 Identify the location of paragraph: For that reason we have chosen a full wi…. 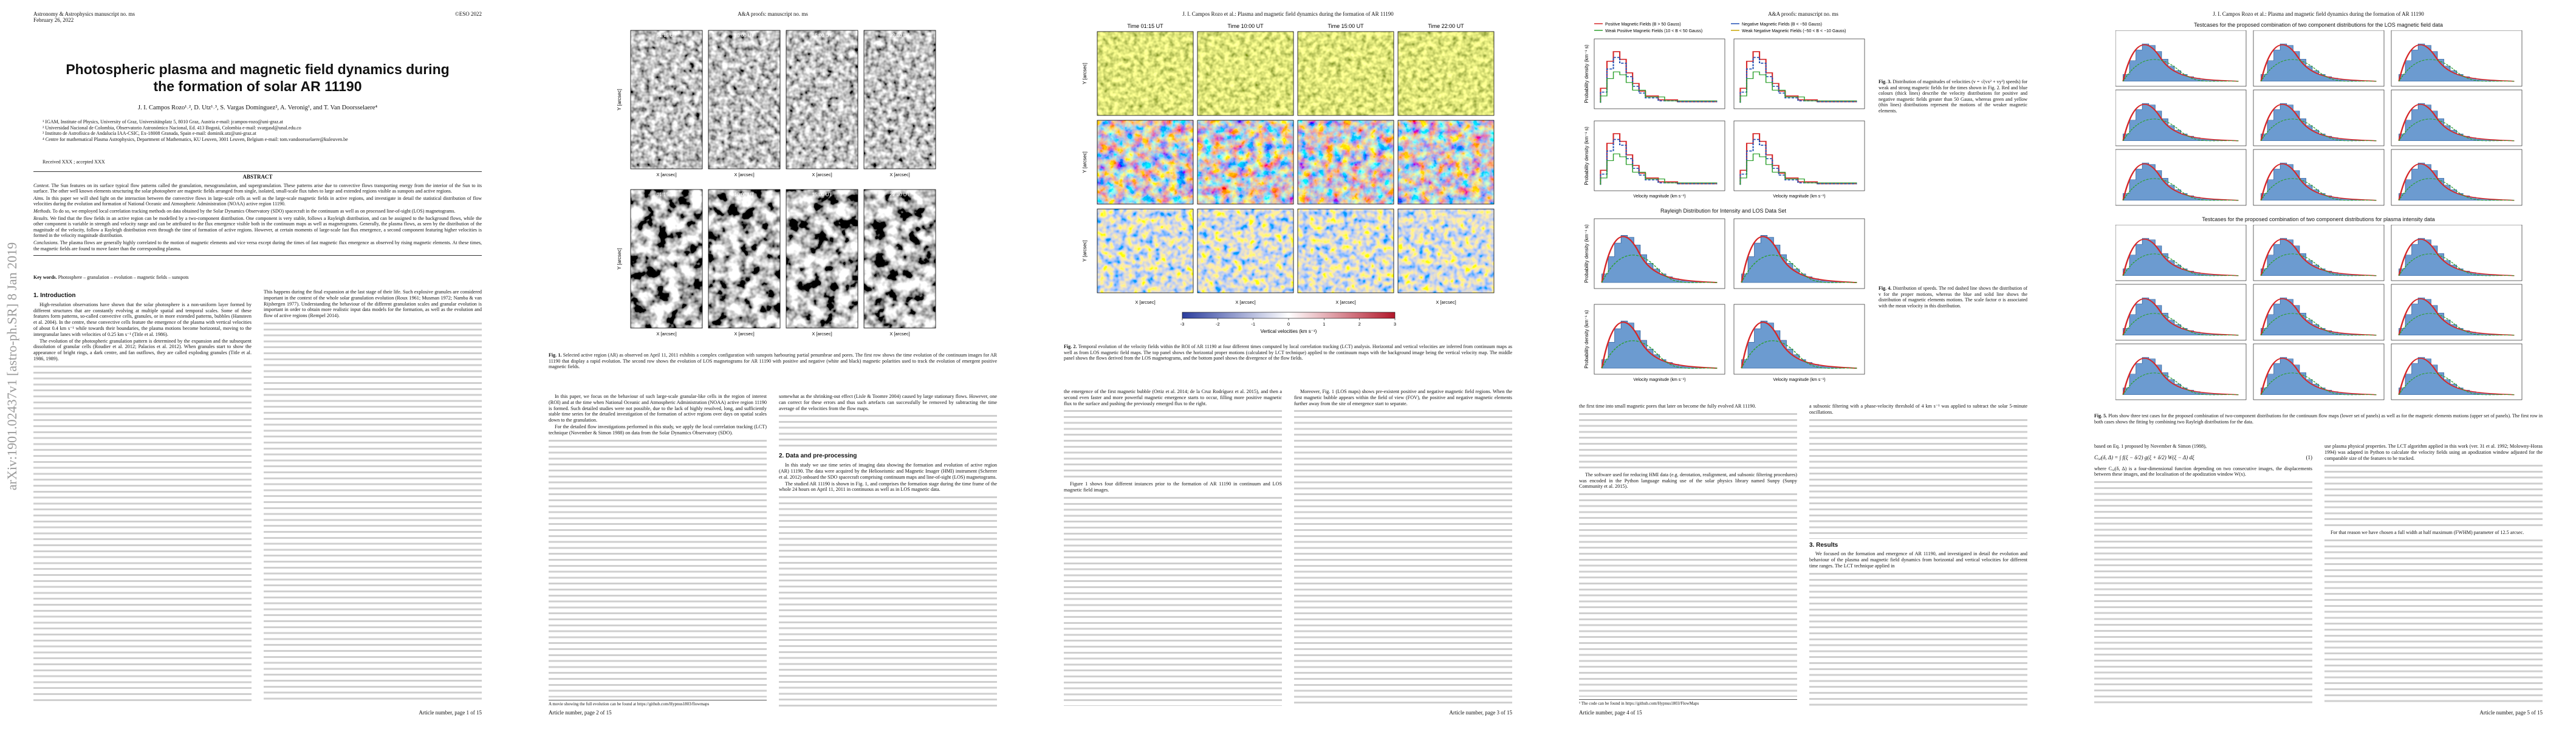
(2427, 533).